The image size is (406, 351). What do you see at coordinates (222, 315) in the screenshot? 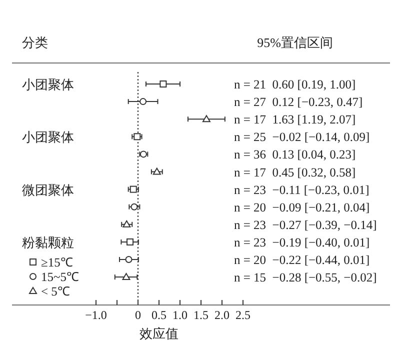
I see `x-tick-label: 2.0` at bounding box center [222, 315].